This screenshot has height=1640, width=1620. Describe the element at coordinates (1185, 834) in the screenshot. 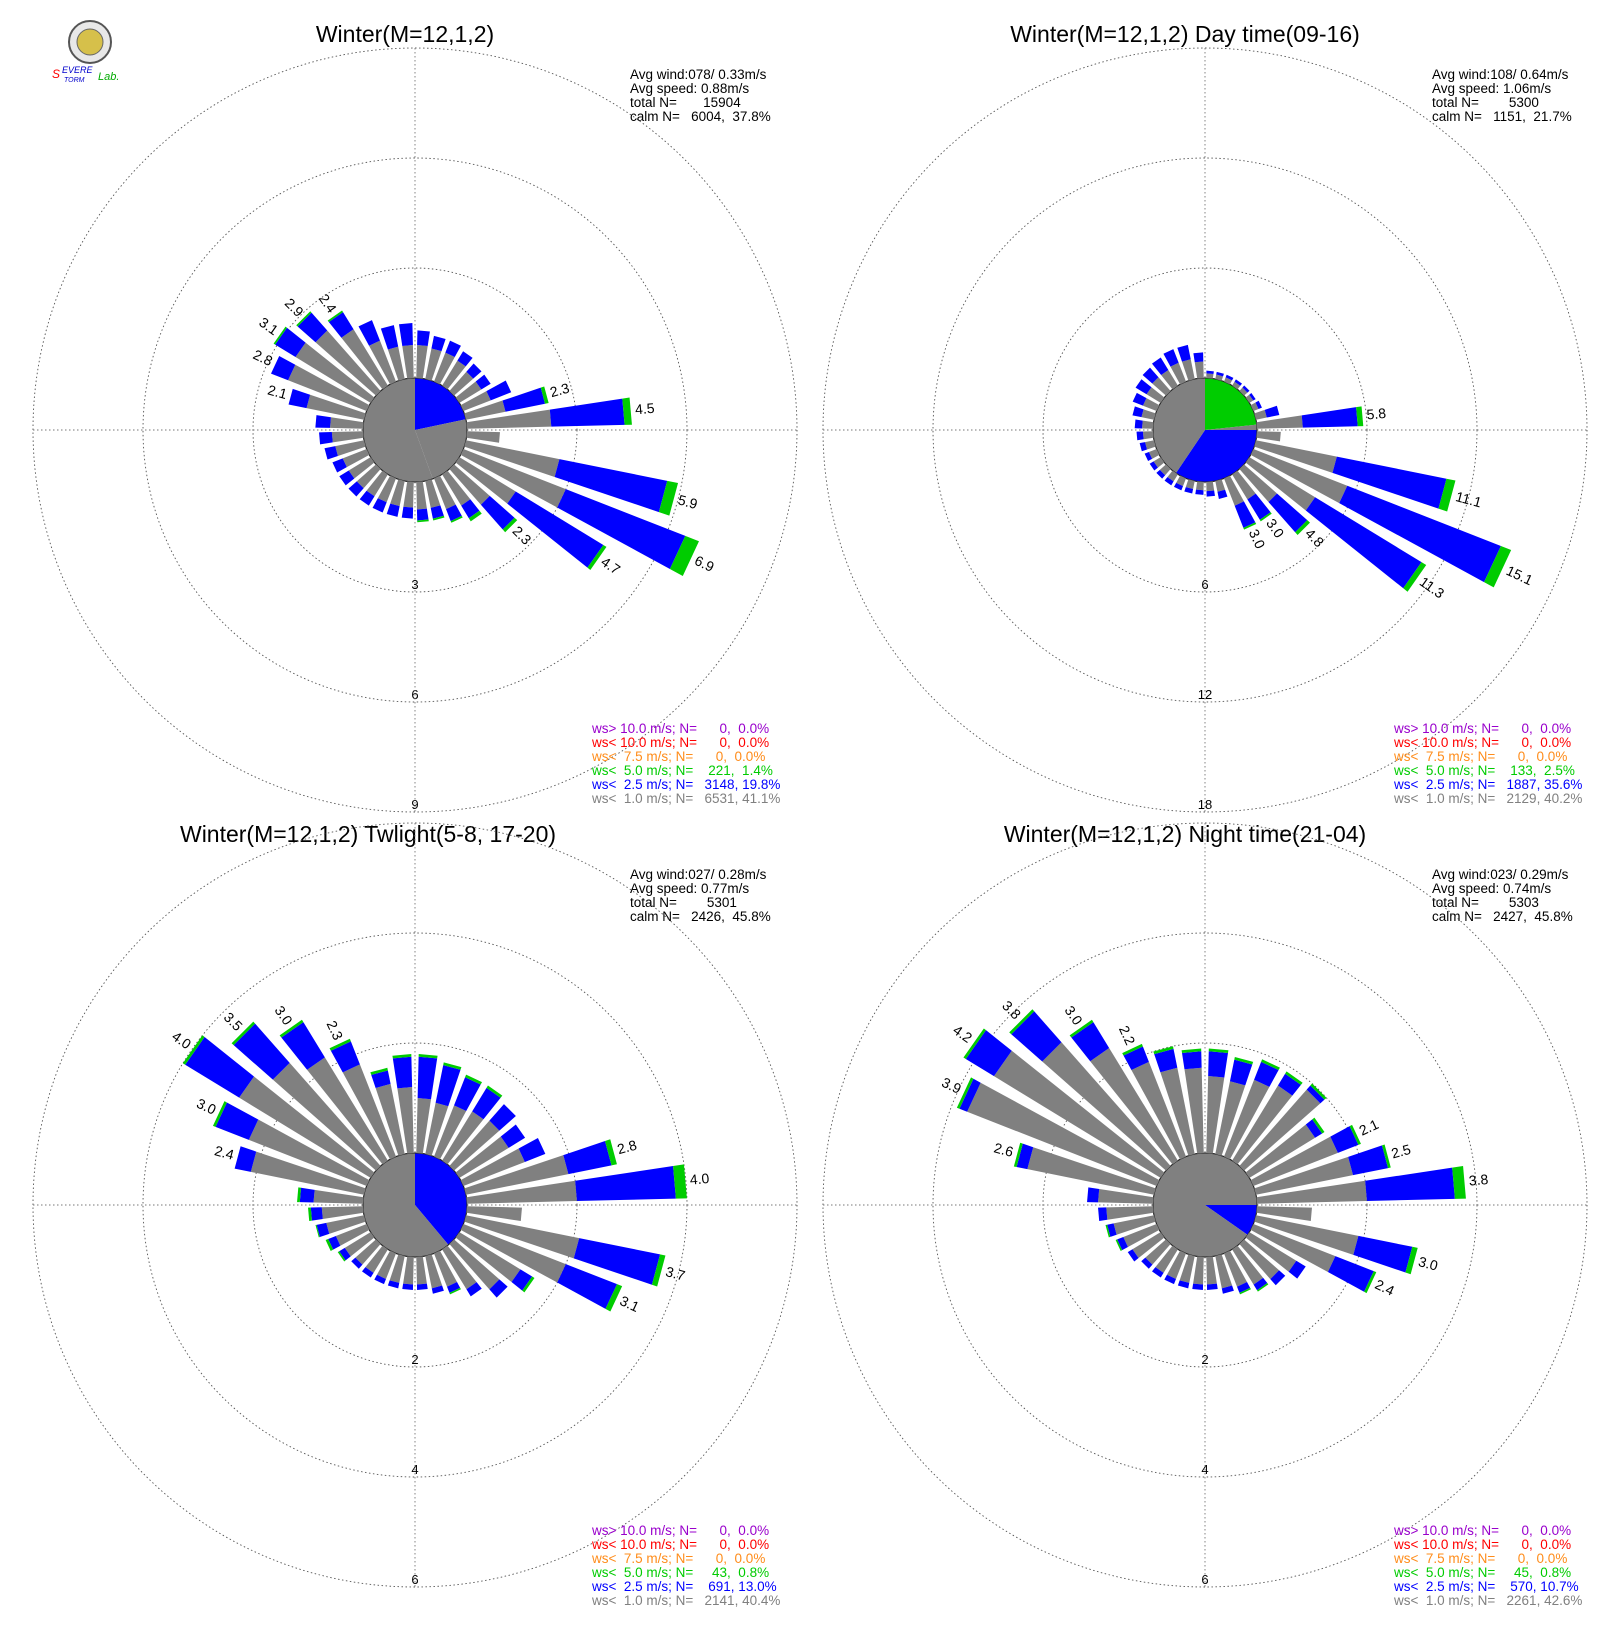

I see `chart-title: Winter(M=12,1,2) Night time(21-04)` at that location.